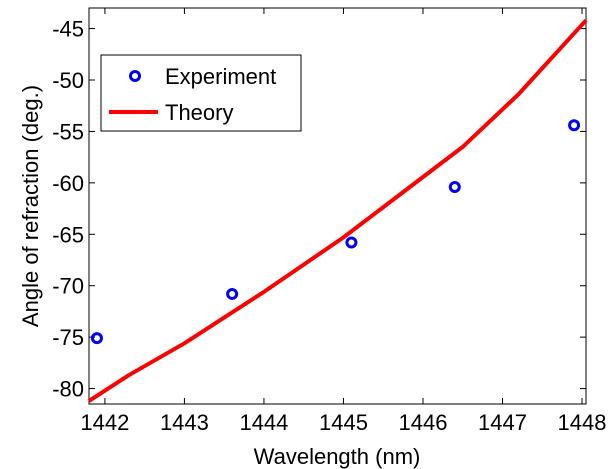 The width and height of the screenshot is (611, 469). Describe the element at coordinates (68, 234) in the screenshot. I see `y-tick-label: -65` at that location.